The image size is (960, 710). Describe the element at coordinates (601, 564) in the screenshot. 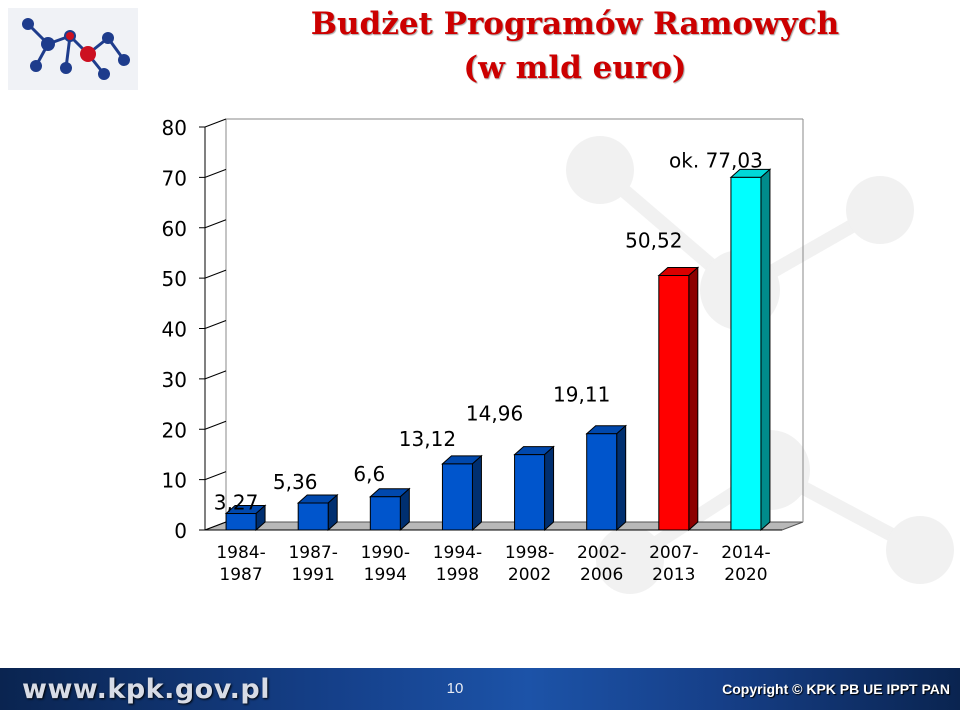

I see `x-category-label: 2002-2006` at that location.